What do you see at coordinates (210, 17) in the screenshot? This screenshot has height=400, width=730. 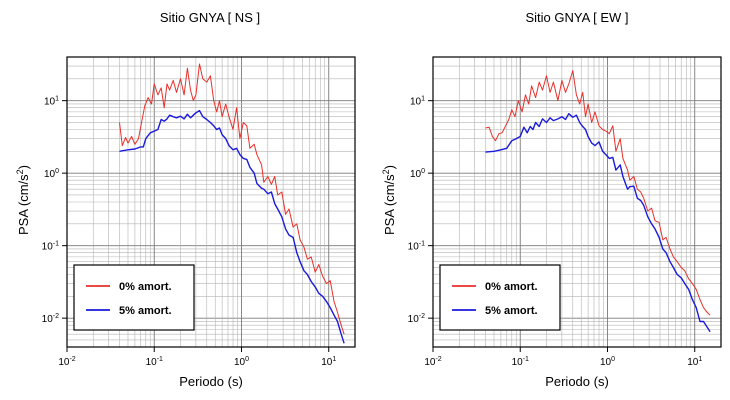 I see `chart-title: Sitio GNYA [ NS ]` at bounding box center [210, 17].